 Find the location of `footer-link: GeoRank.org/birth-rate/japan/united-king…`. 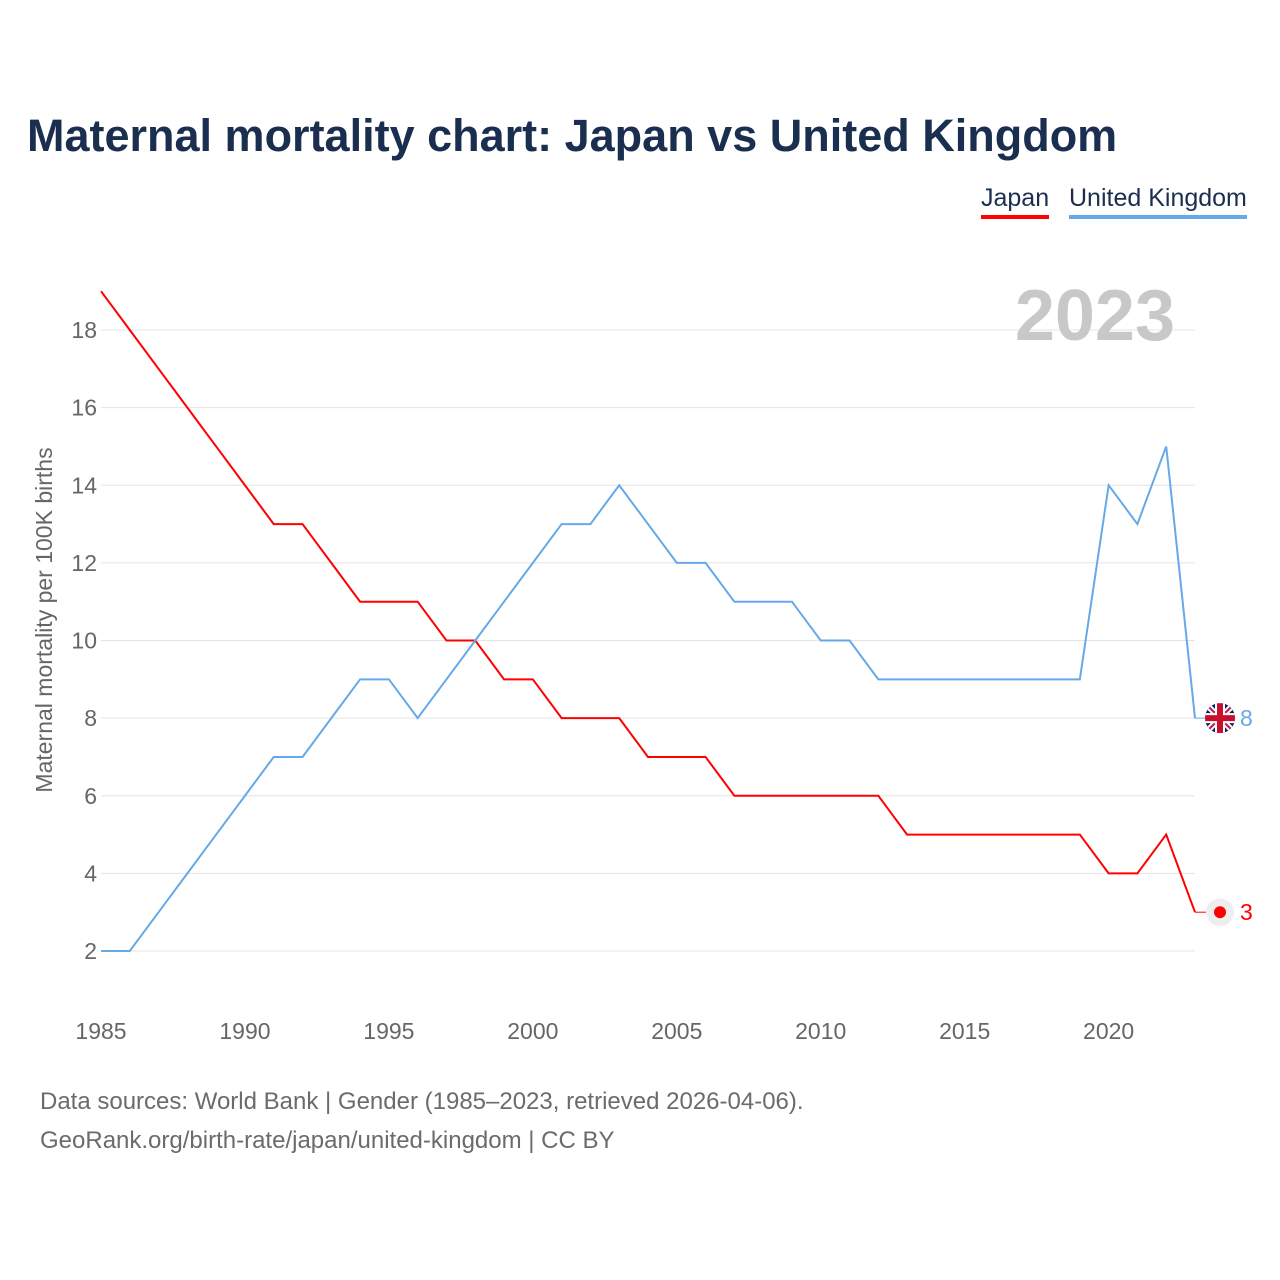

footer-link: GeoRank.org/birth-rate/japan/united-king… is located at coordinates (327, 1140).